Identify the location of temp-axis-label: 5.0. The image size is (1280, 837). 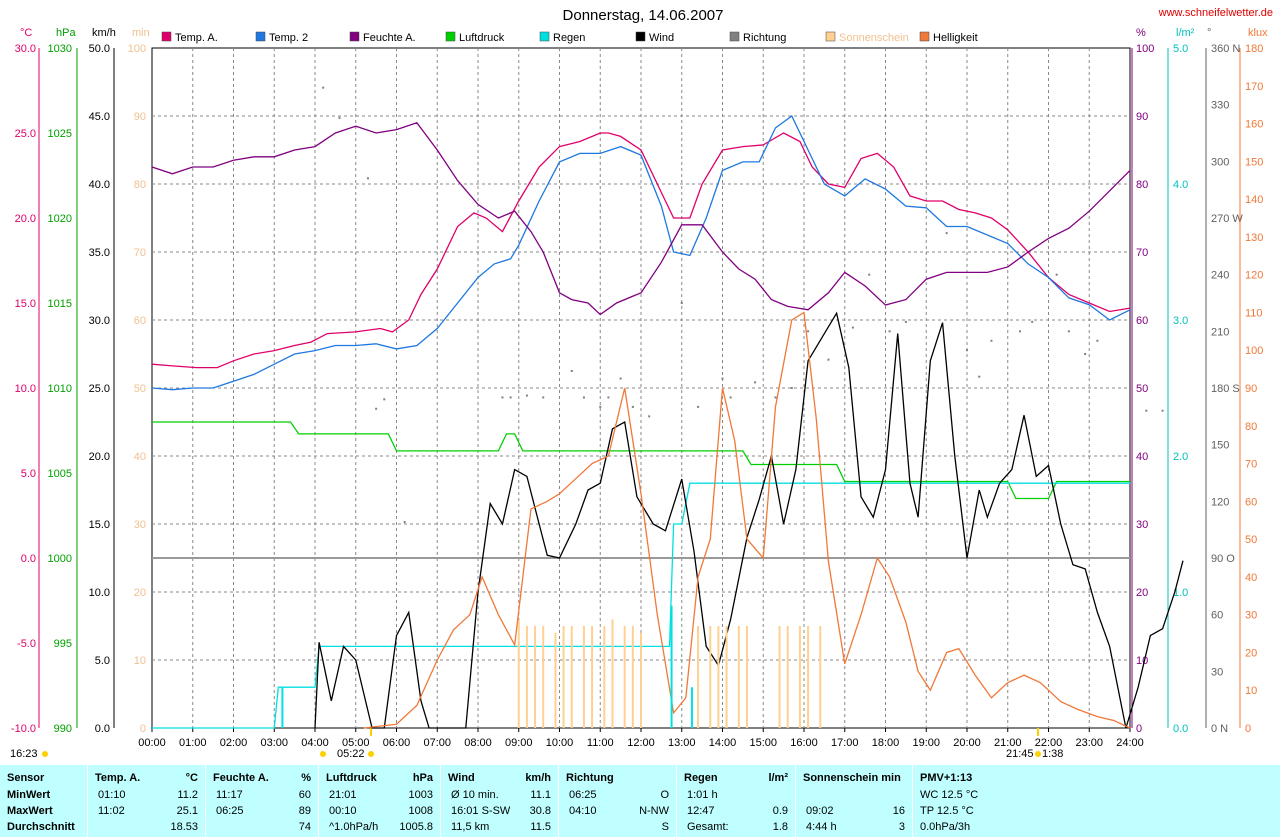
(28, 474).